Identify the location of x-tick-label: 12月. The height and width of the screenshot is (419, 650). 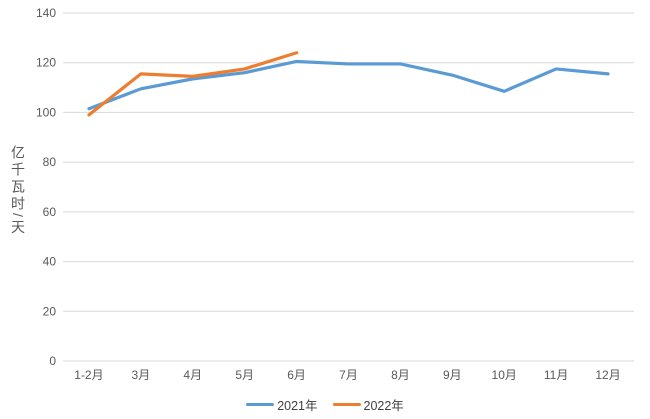
(607, 375).